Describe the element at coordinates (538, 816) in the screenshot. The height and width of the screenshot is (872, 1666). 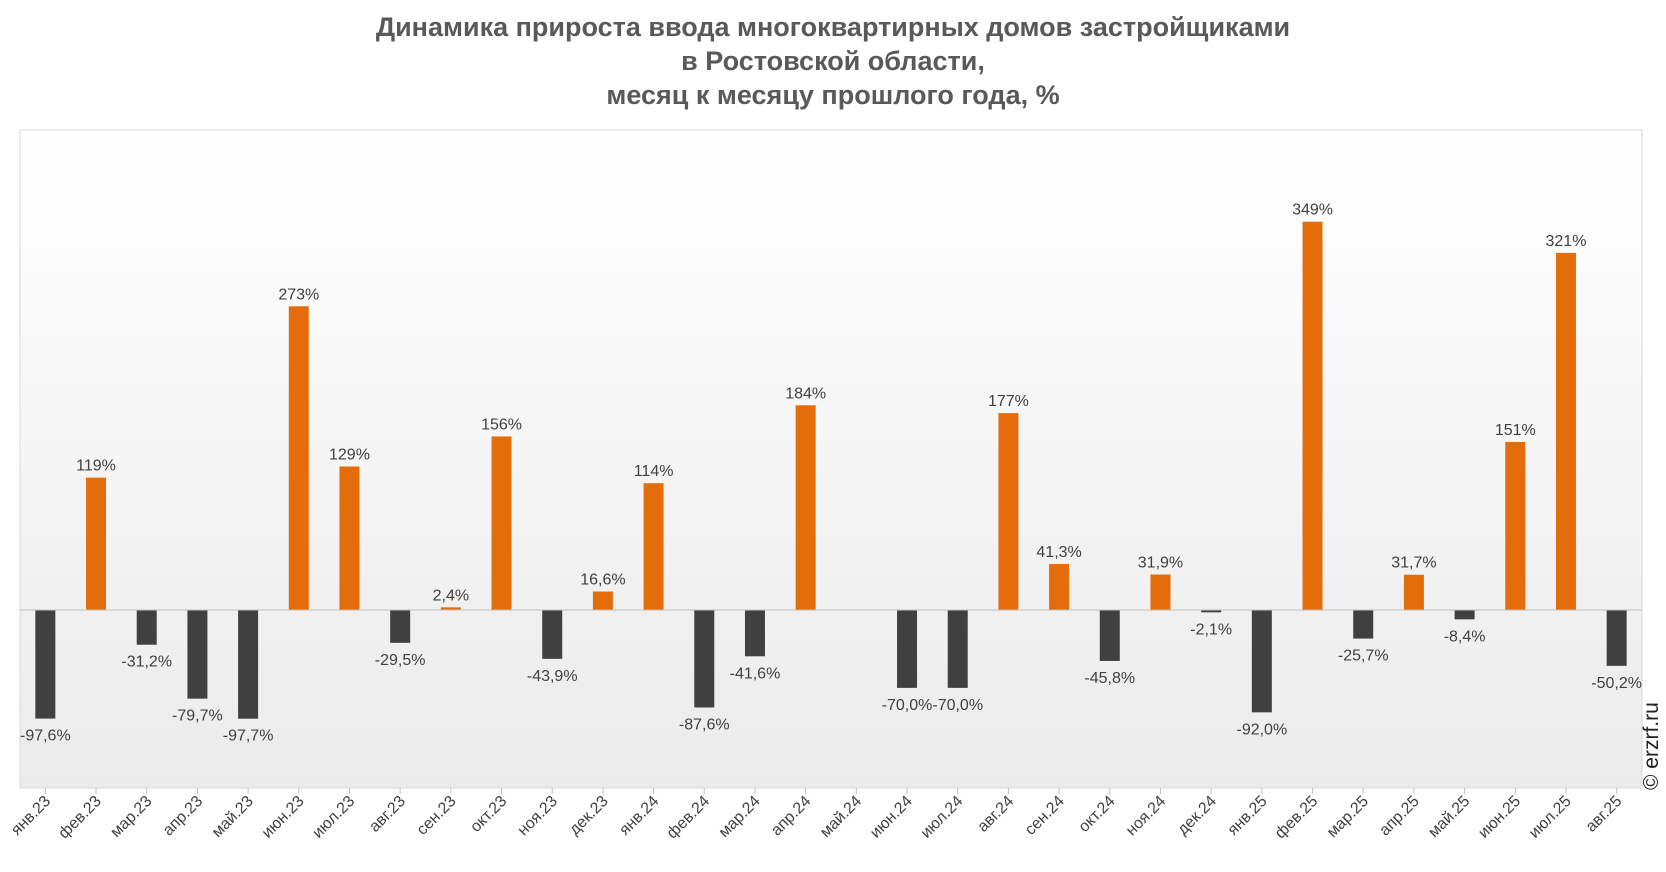
I see `x-axis-label: ноя.23` at that location.